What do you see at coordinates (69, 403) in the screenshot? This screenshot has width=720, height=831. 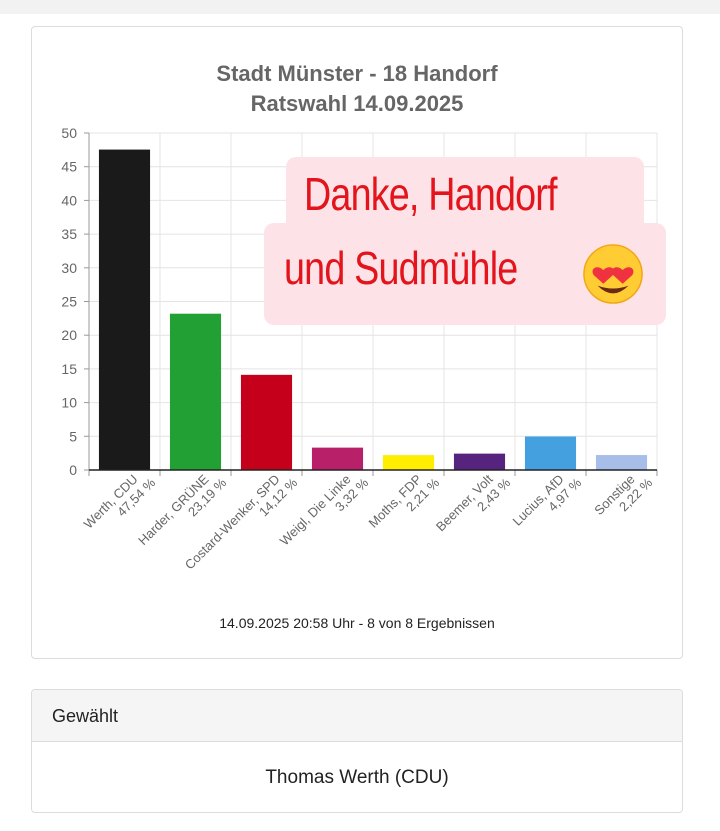 I see `y-tick-label: 10` at bounding box center [69, 403].